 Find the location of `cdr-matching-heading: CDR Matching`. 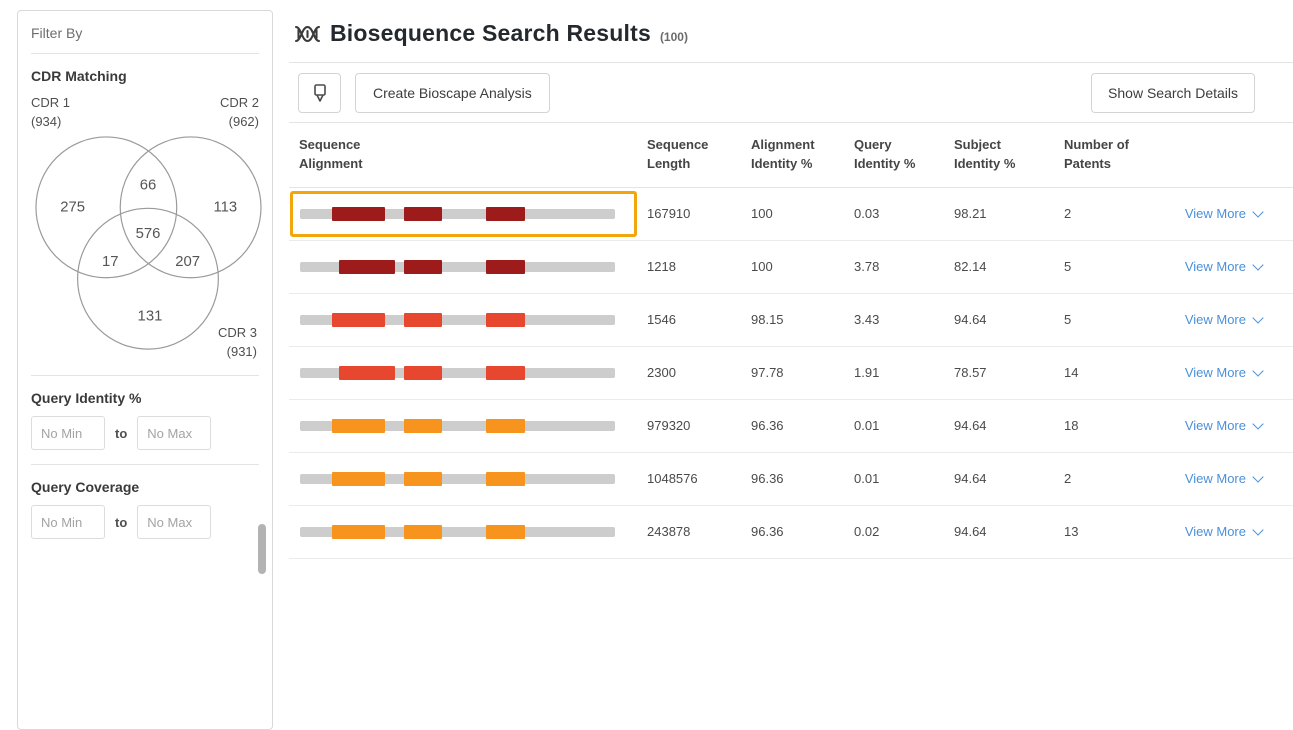

cdr-matching-heading: CDR Matching is located at coordinates (79, 76).